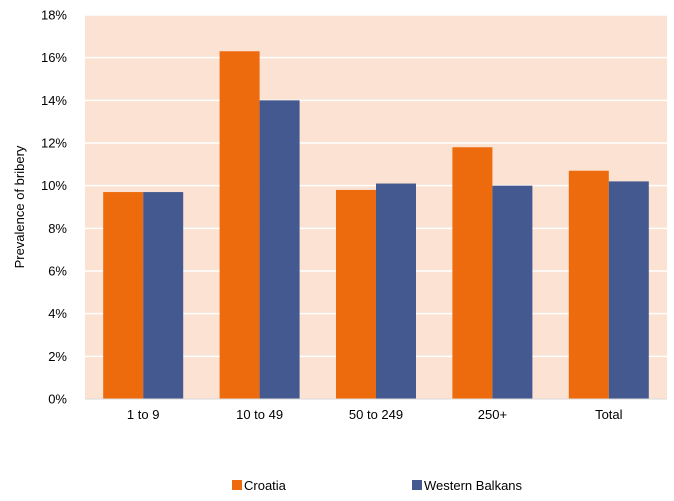 The width and height of the screenshot is (674, 501). Describe the element at coordinates (143, 414) in the screenshot. I see `x-tick-label: 1 to 9` at that location.